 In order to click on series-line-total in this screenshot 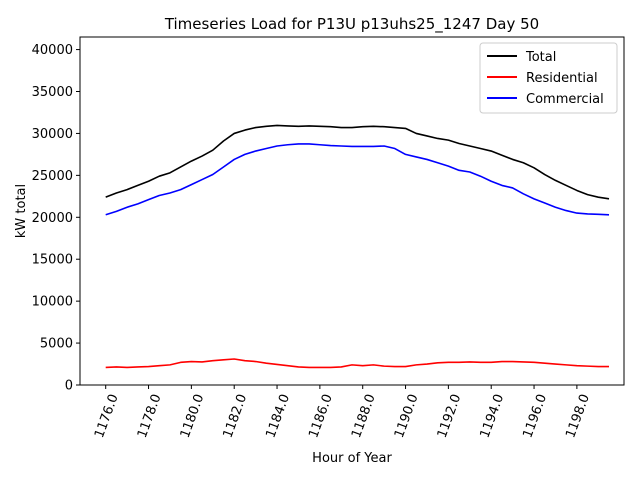, I will do `click(357, 162)`.